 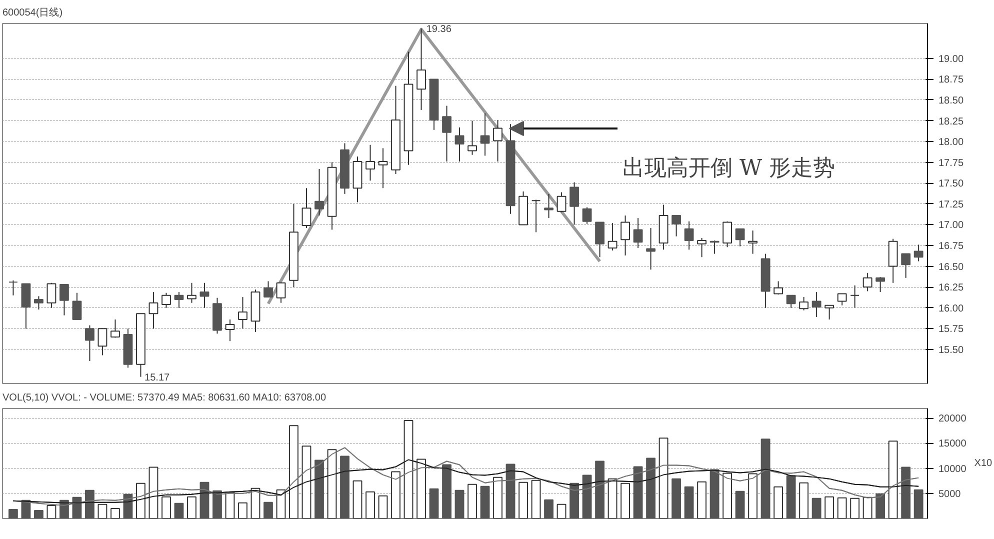 I want to click on y-tick-label: 16.00, so click(x=951, y=308).